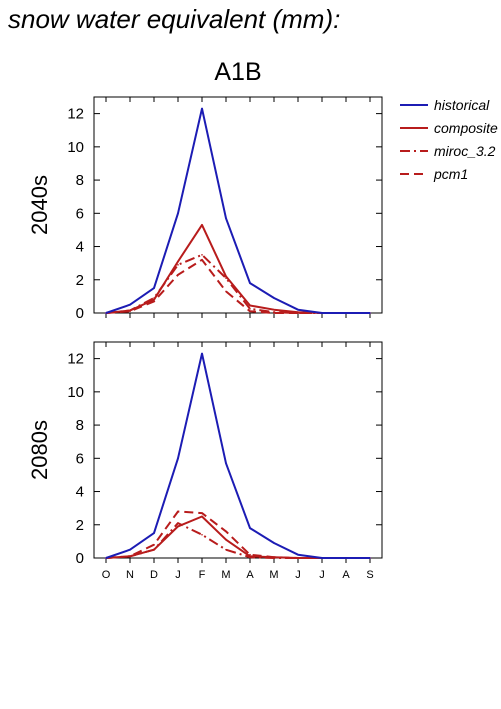 The height and width of the screenshot is (709, 501). Describe the element at coordinates (130, 575) in the screenshot. I see `x-tick-label: N` at that location.